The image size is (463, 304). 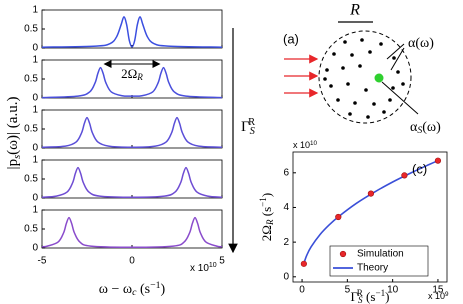 What do you see at coordinates (213, 265) in the screenshot?
I see `x-scale-note-part: 10` at bounding box center [213, 265].